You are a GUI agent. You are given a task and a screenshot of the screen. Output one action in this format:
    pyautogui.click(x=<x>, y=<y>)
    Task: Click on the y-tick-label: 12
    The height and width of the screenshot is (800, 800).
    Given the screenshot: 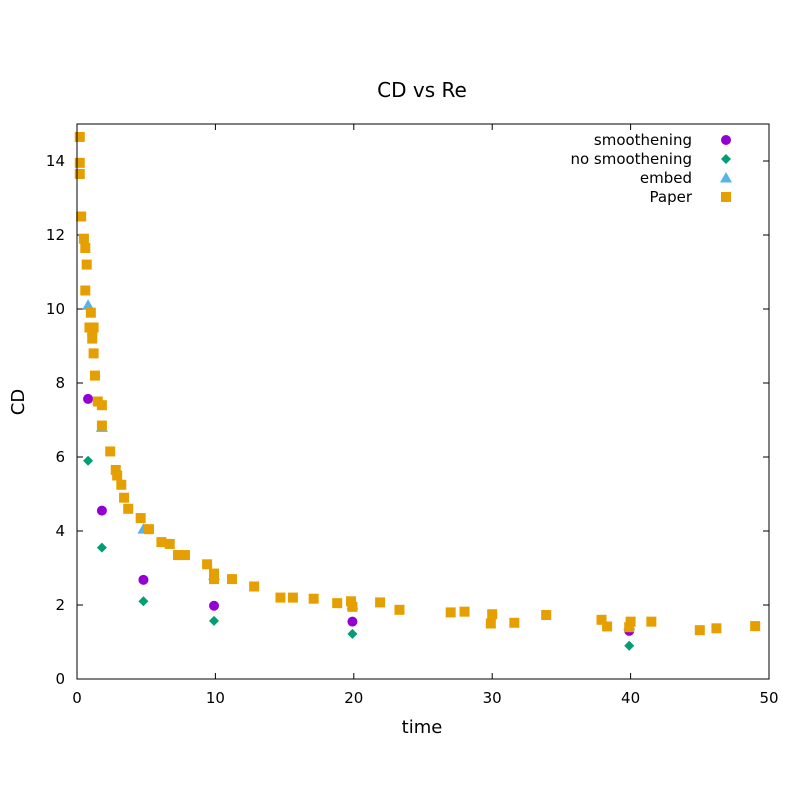 What is the action you would take?
    pyautogui.click(x=55, y=235)
    